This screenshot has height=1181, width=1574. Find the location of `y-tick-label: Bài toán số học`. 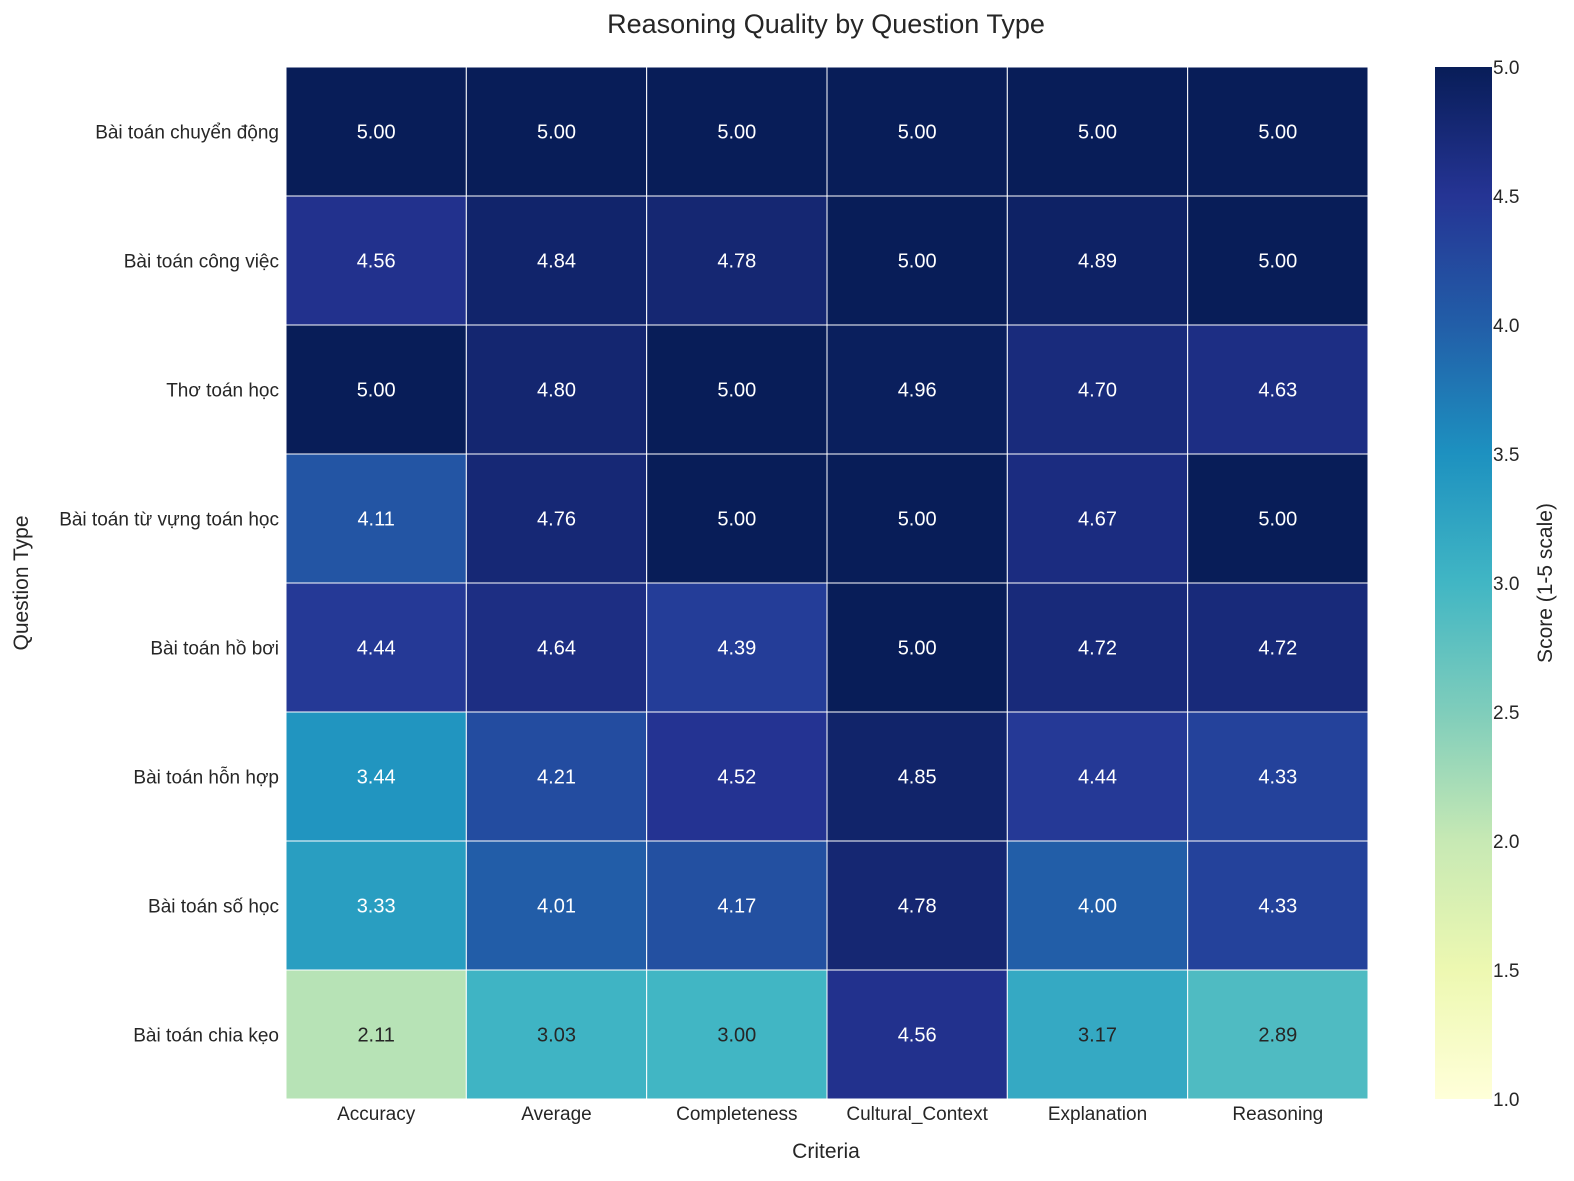

y-tick-label: Bài toán số học is located at coordinates (213, 907).